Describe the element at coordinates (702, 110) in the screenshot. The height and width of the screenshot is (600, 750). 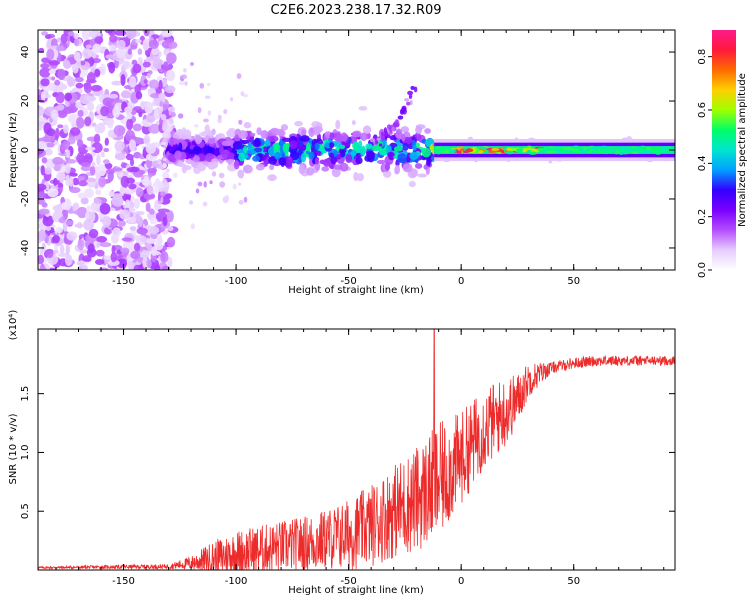
I see `colorbar-tick-label: 0.6` at that location.